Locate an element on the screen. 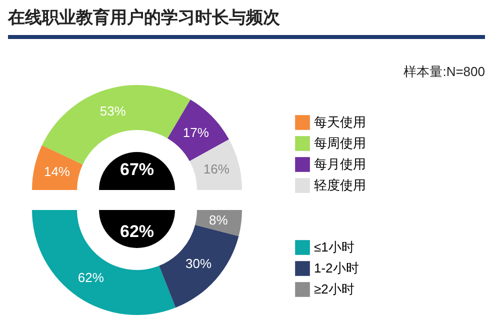 The width and height of the screenshot is (493, 320). legend-label: 每周使用 is located at coordinates (340, 143).